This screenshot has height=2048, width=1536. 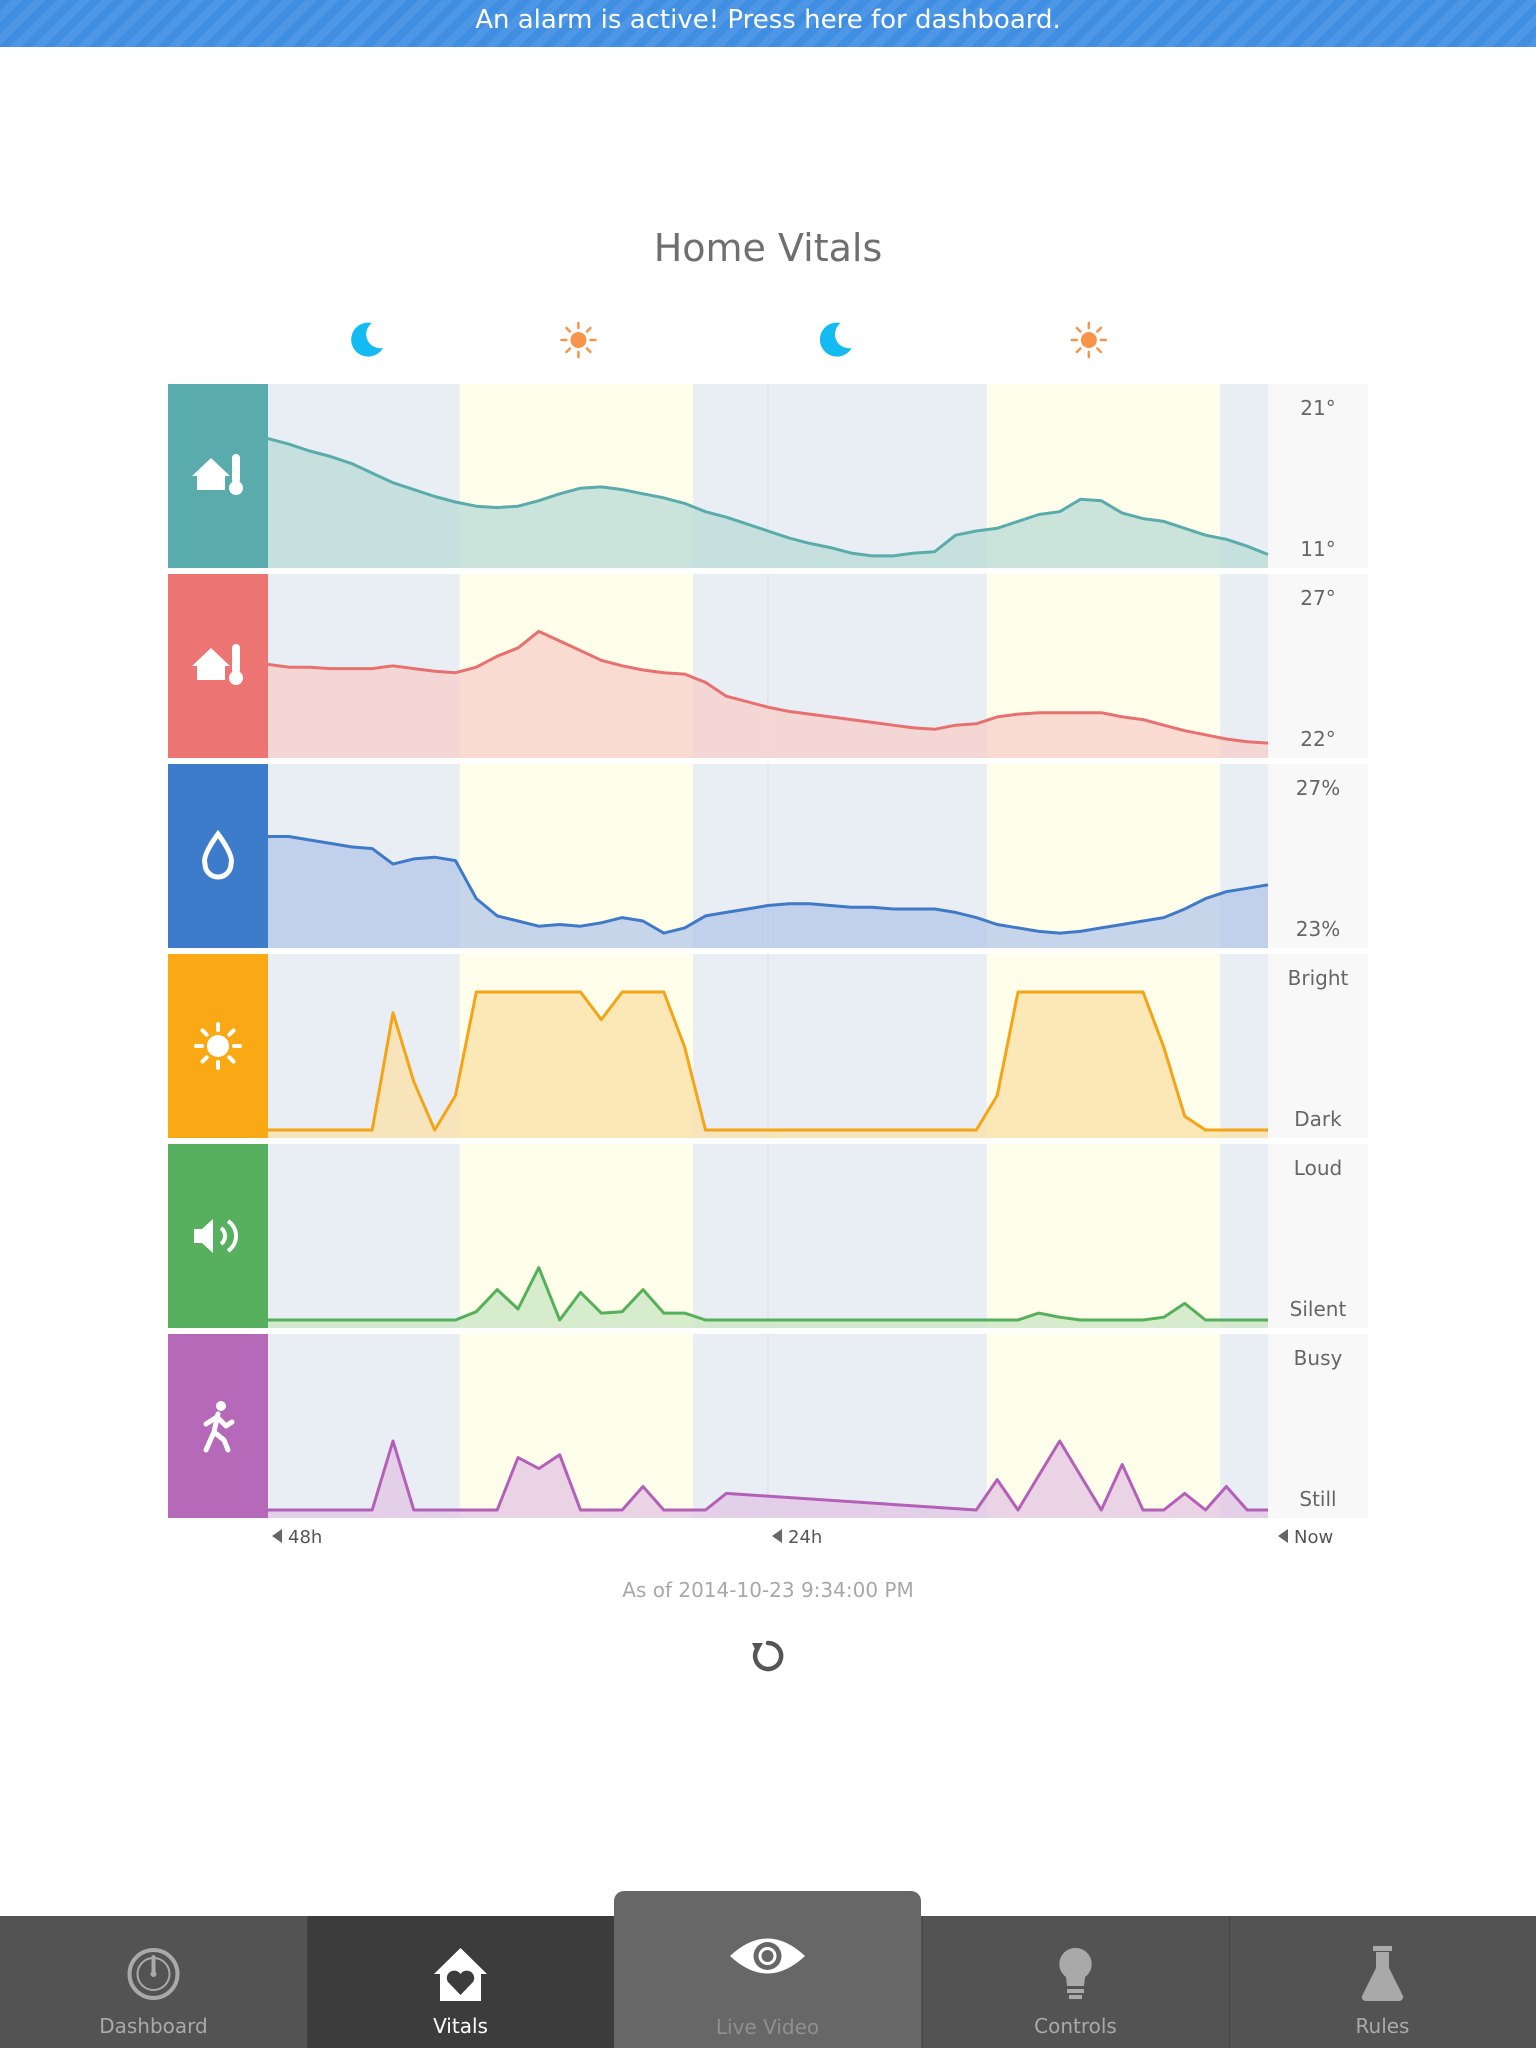 I want to click on x-tick-24h: 24h, so click(x=797, y=1537).